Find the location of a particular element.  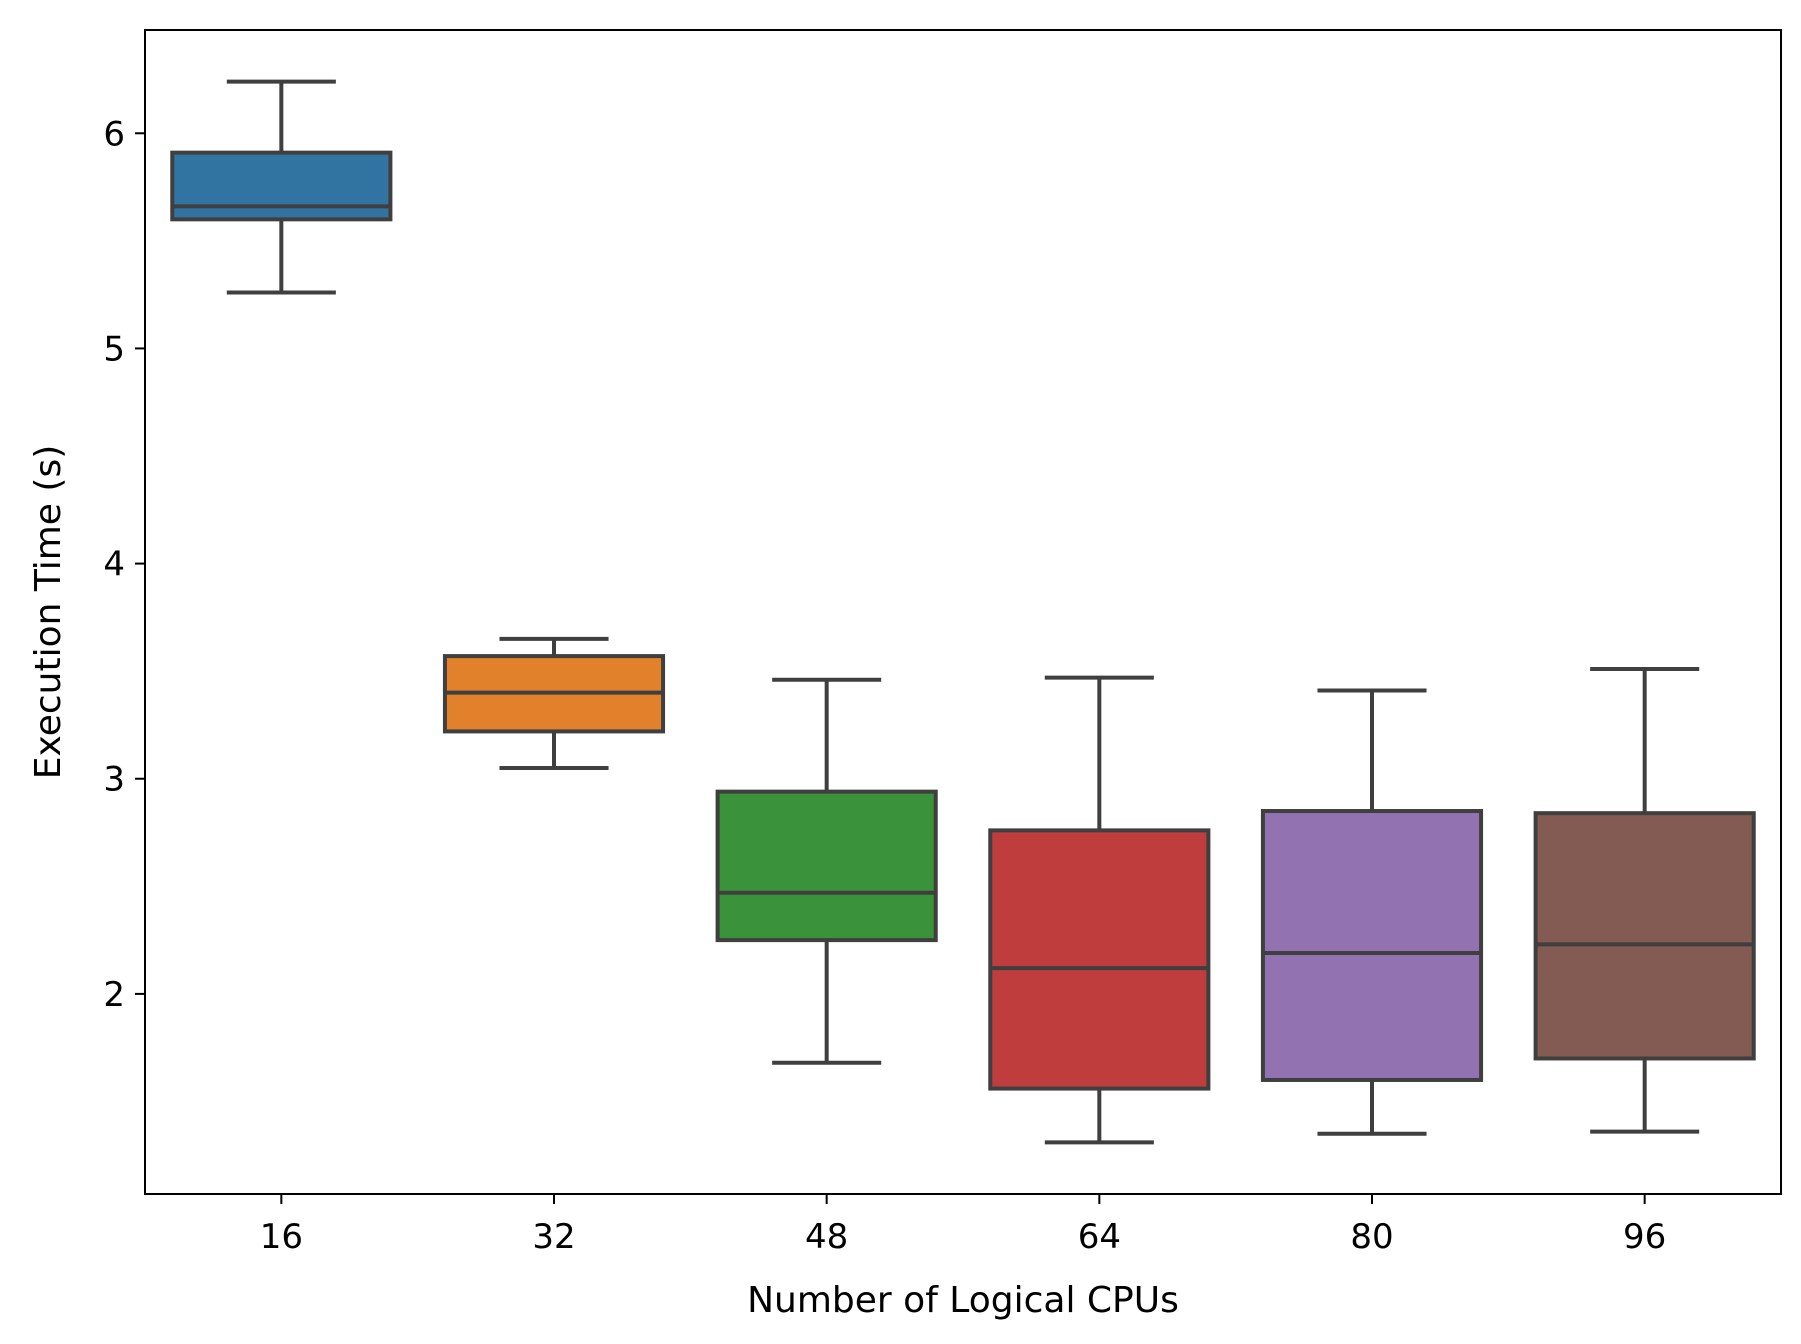

y-tick-label: 6 is located at coordinates (114, 134).